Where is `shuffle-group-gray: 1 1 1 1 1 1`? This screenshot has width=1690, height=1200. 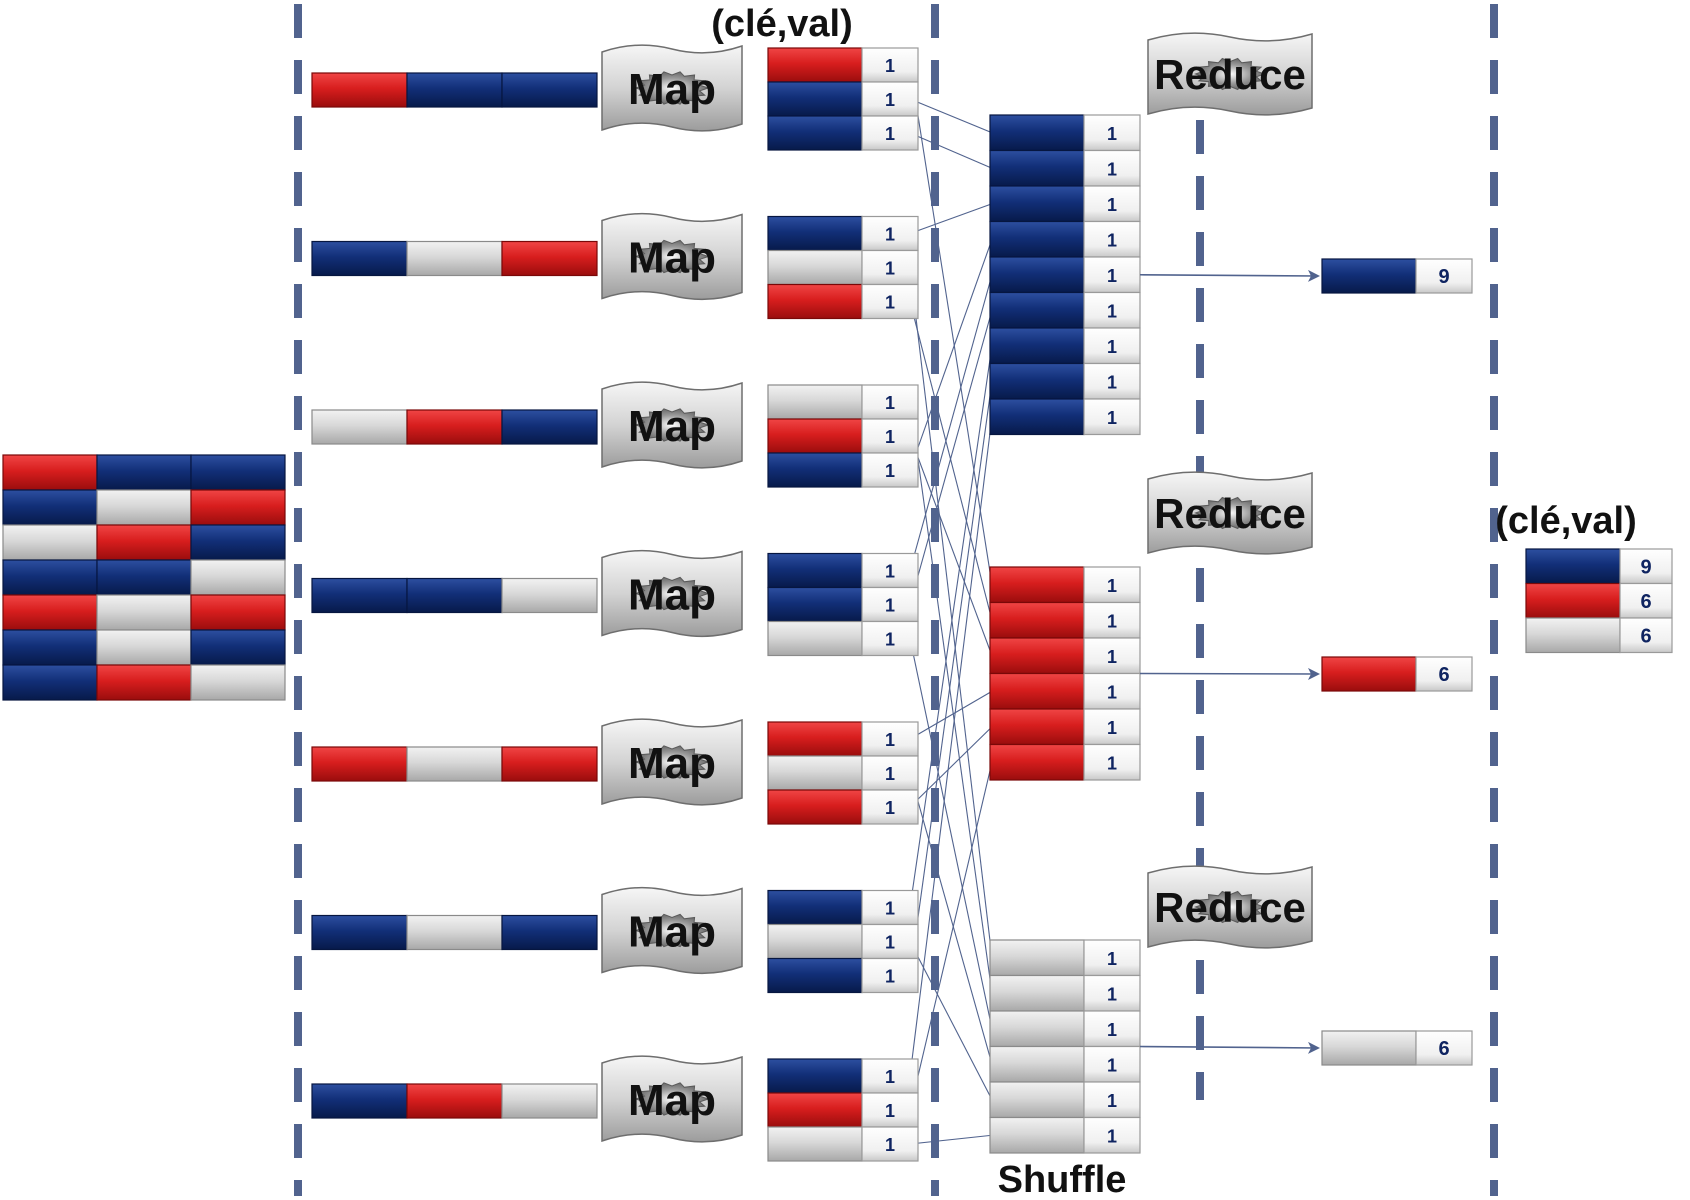
shuffle-group-gray: 1 1 1 1 1 1 is located at coordinates (1065, 1046).